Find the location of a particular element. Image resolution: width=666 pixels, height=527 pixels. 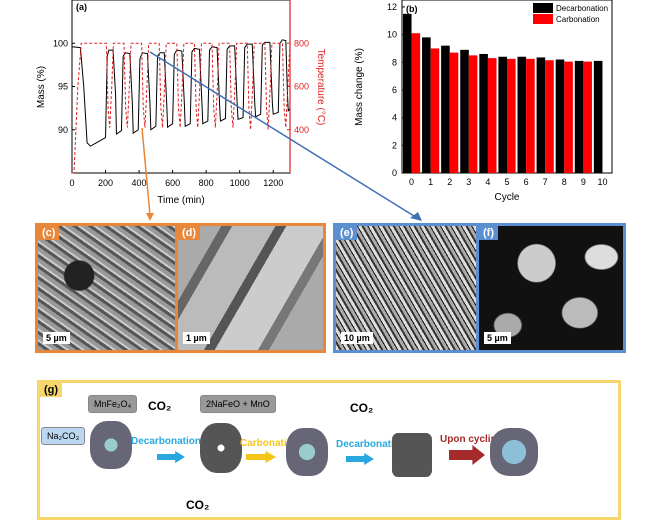

x-tick-label: 1 is located at coordinates (430, 182).